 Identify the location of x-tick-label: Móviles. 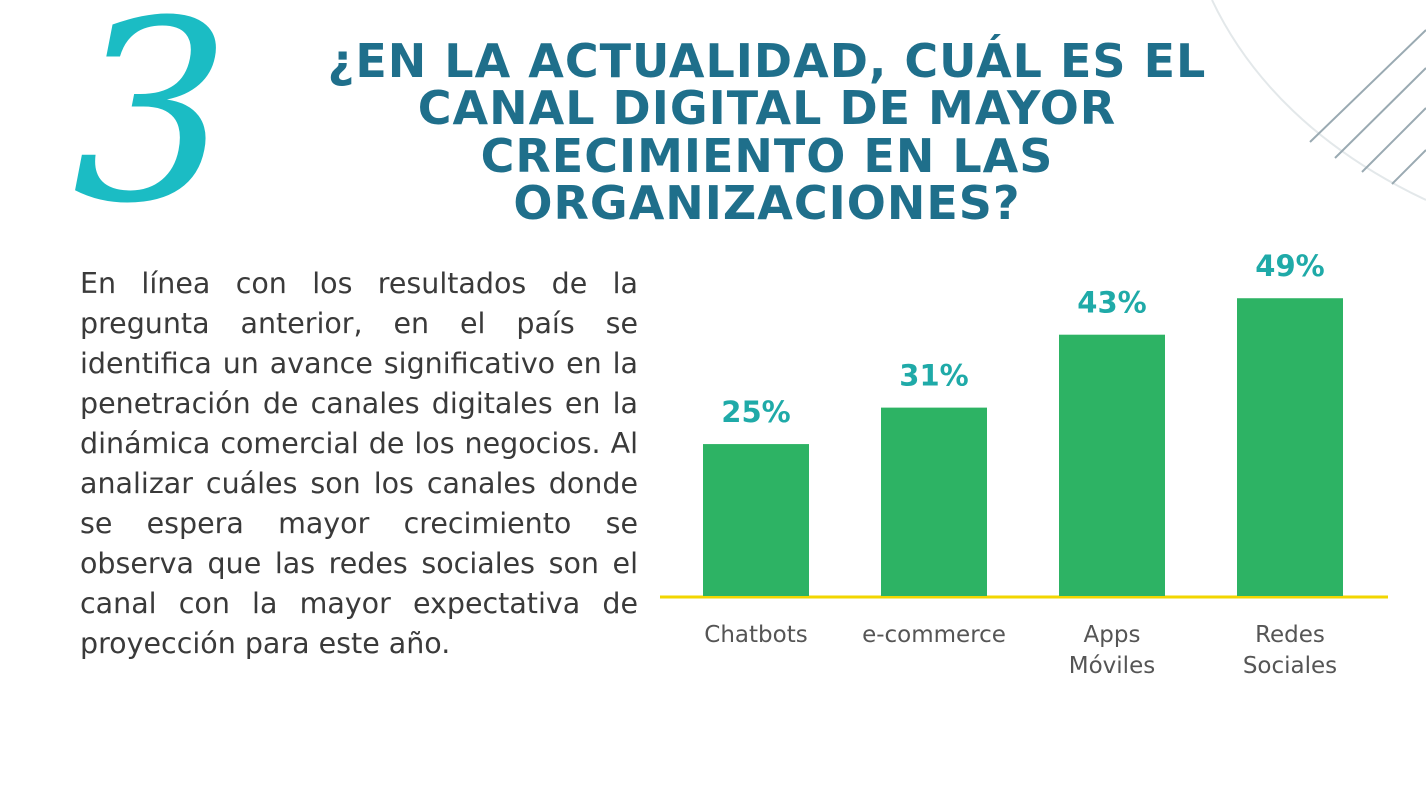
(1112, 666).